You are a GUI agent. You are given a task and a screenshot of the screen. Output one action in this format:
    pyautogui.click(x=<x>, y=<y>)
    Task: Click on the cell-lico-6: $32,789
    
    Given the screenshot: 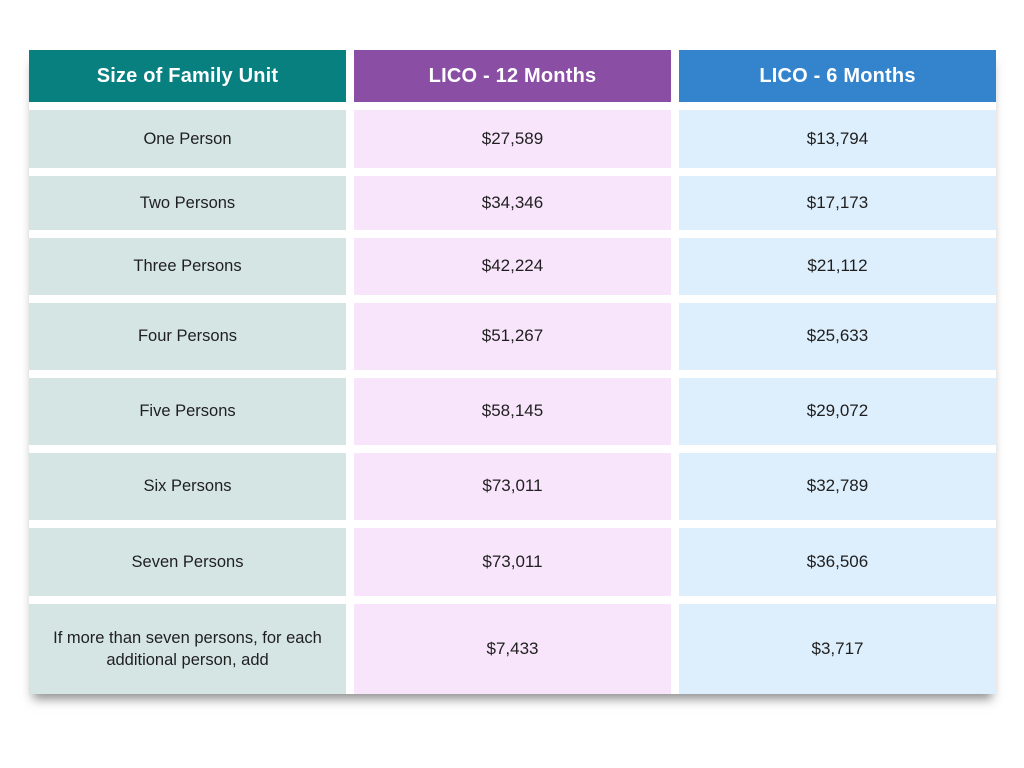 What is the action you would take?
    pyautogui.click(x=837, y=486)
    